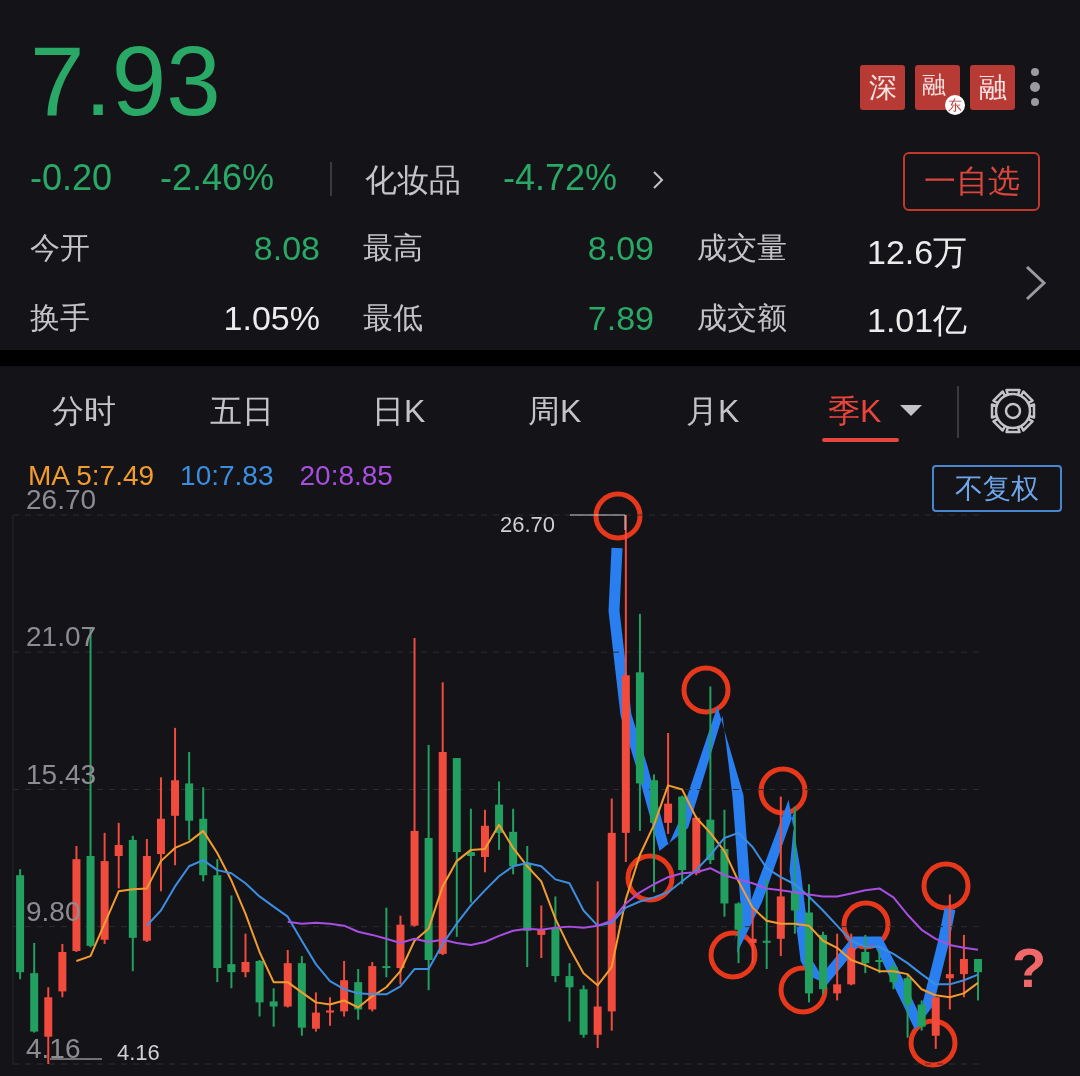  What do you see at coordinates (917, 320) in the screenshot?
I see `text: 1.01亿` at bounding box center [917, 320].